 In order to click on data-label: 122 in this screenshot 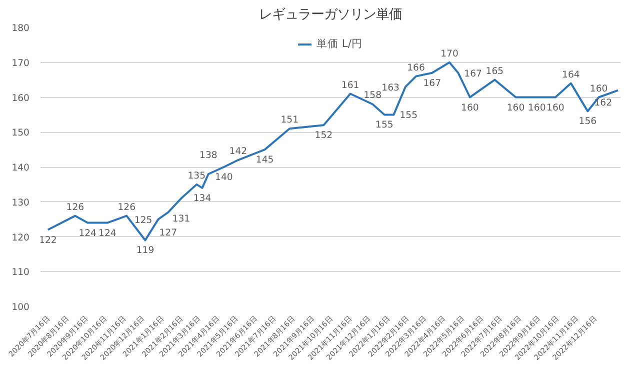, I will do `click(48, 240)`.